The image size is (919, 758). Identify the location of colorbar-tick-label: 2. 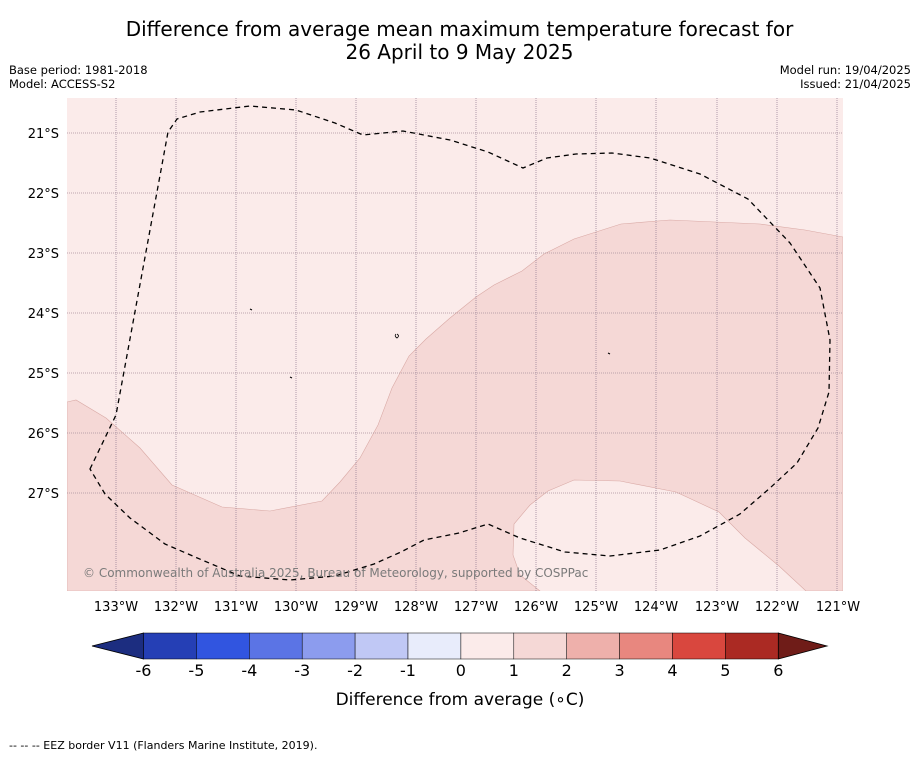
(567, 670).